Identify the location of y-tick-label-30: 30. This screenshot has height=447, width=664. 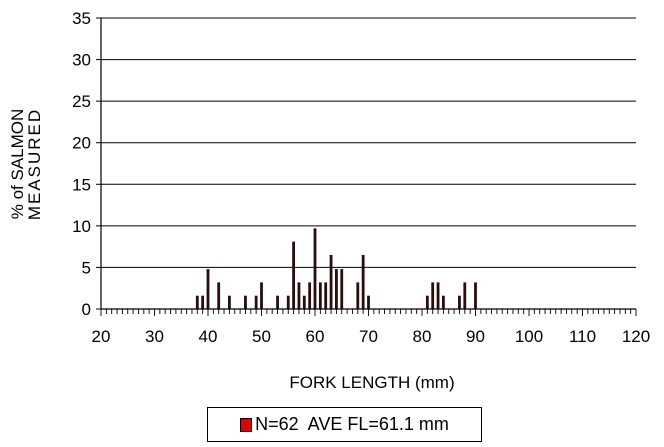
(81, 60).